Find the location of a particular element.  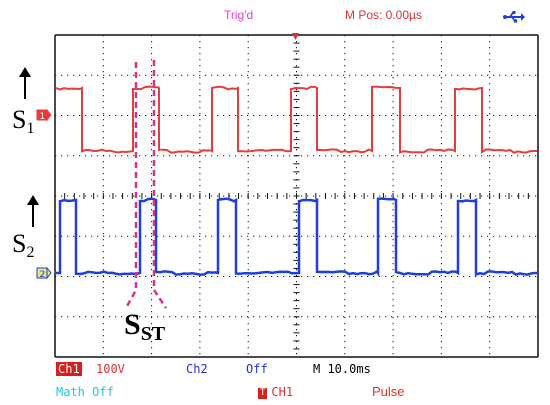

ch1-ground-marker: 1 is located at coordinates (44, 115).